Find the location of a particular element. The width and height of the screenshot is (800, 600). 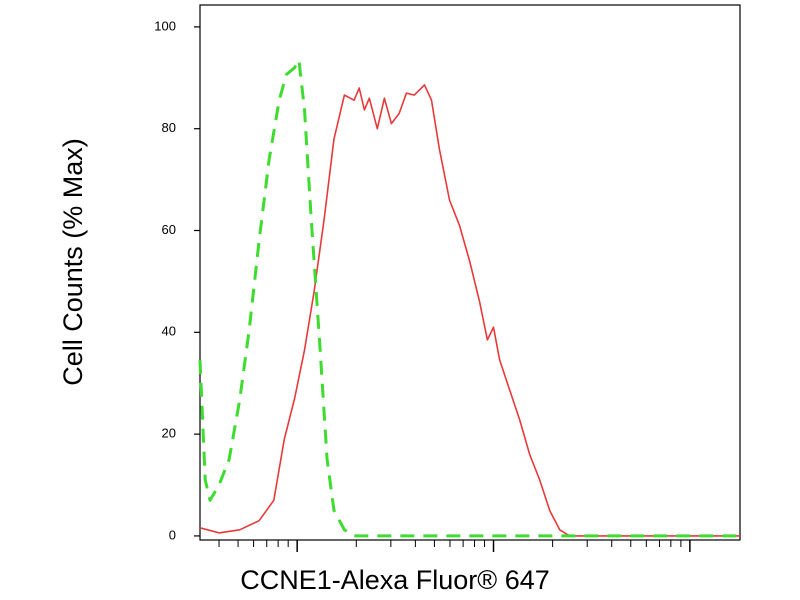

y-tick-label: 100 is located at coordinates (165, 25).